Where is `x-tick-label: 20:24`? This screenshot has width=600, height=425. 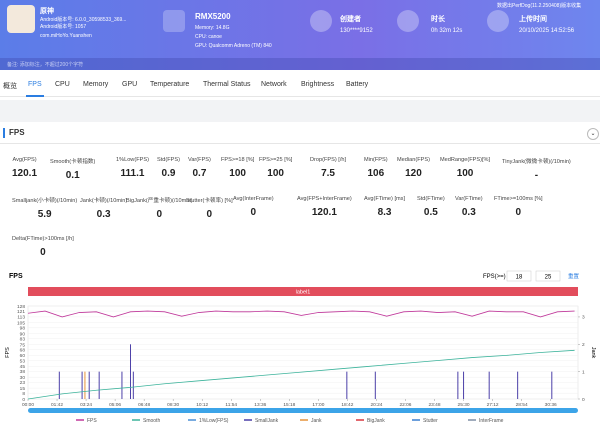 x-tick-label: 20:24 is located at coordinates (376, 405).